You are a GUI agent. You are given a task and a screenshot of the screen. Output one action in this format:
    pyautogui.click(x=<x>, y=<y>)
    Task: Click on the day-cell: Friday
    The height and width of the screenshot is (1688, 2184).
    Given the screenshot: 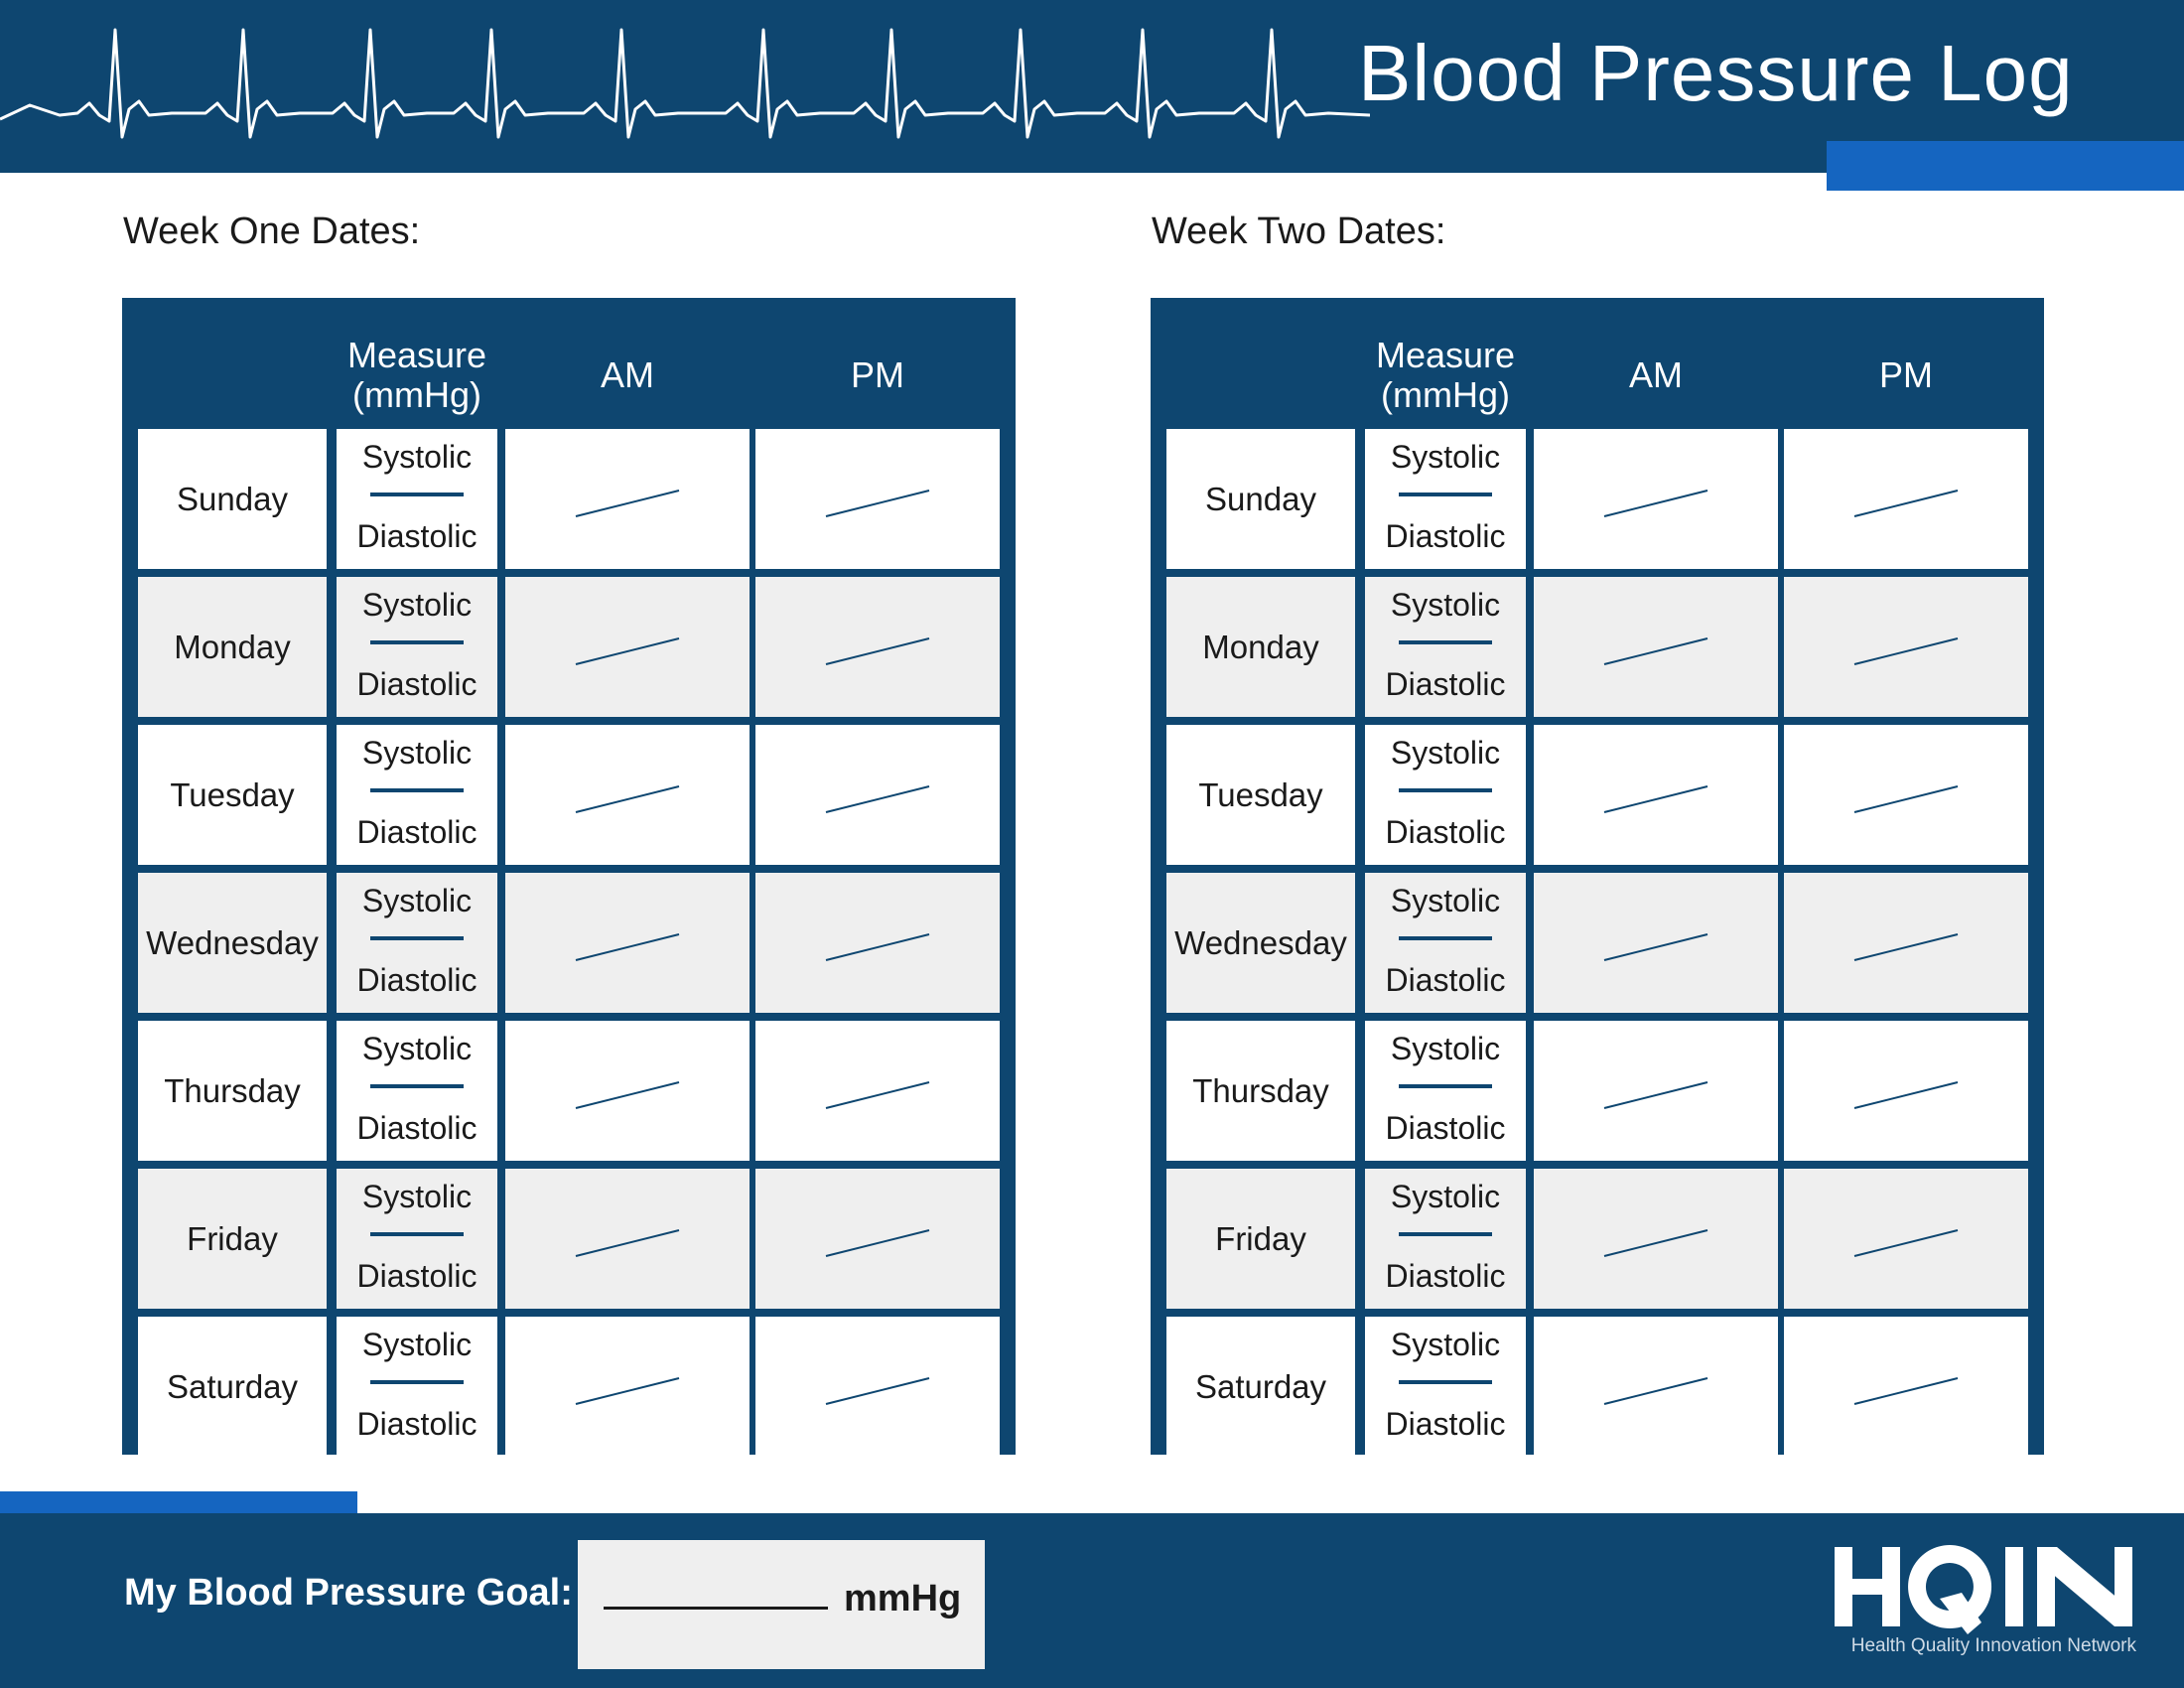 What is the action you would take?
    pyautogui.click(x=1260, y=1239)
    